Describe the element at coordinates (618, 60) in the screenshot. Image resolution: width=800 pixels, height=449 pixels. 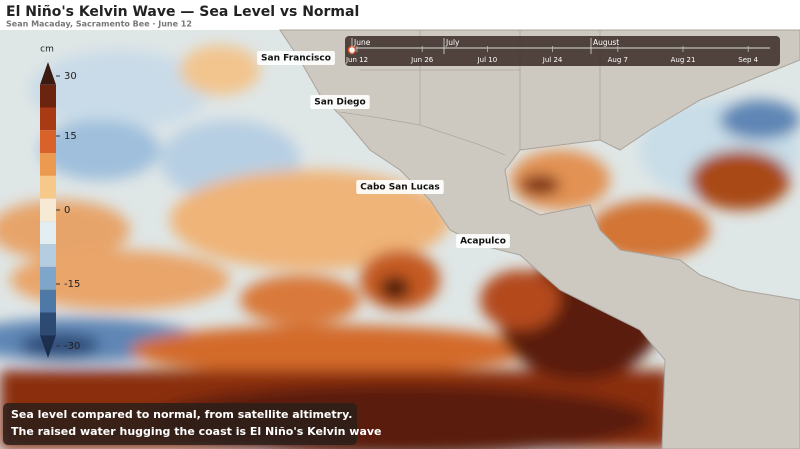
I see `date-label: Aug 7` at that location.